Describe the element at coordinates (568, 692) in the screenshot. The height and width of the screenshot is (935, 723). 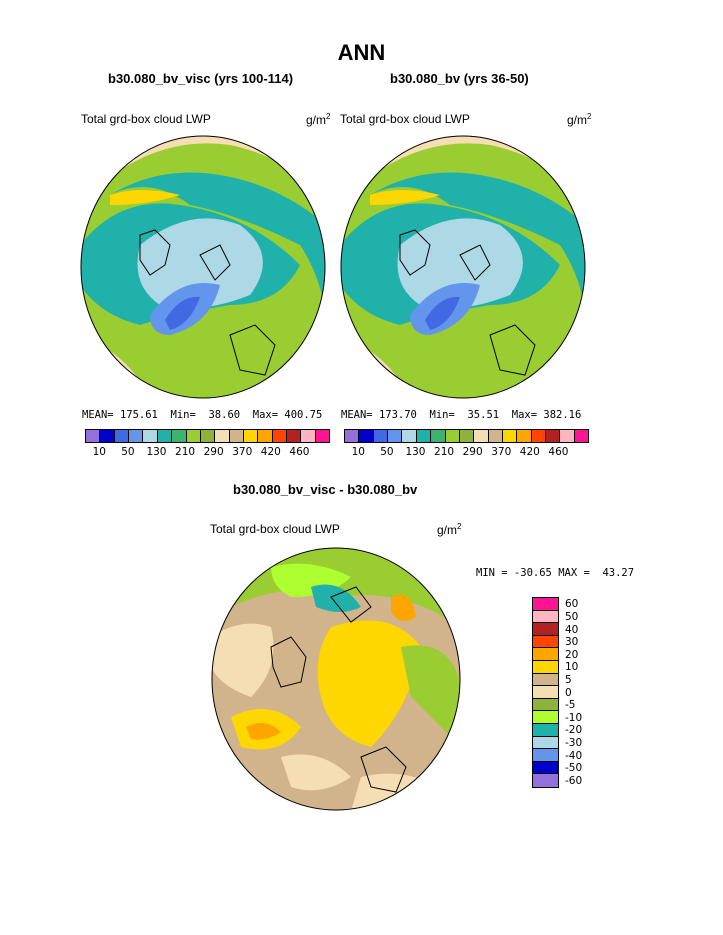
I see `colorbar-tick-label: 0` at that location.